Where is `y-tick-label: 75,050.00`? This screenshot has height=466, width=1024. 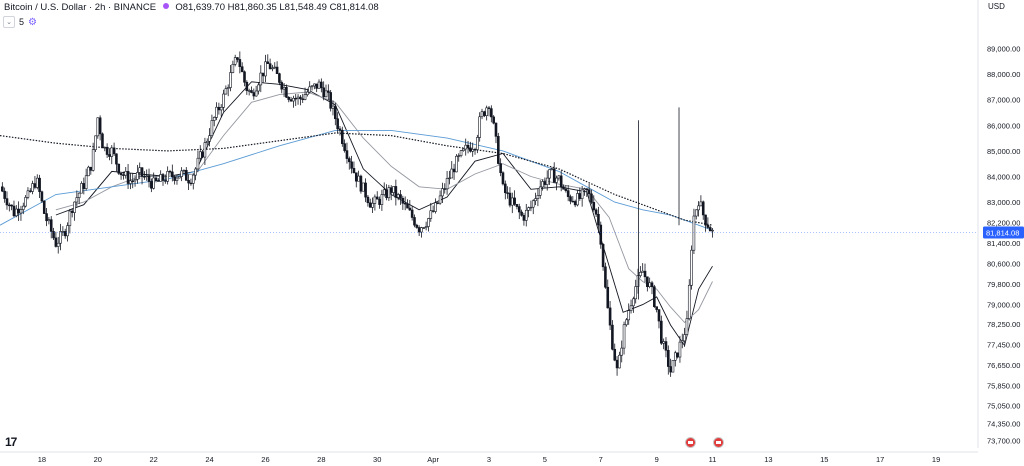 y-tick-label: 75,050.00 is located at coordinates (1003, 406).